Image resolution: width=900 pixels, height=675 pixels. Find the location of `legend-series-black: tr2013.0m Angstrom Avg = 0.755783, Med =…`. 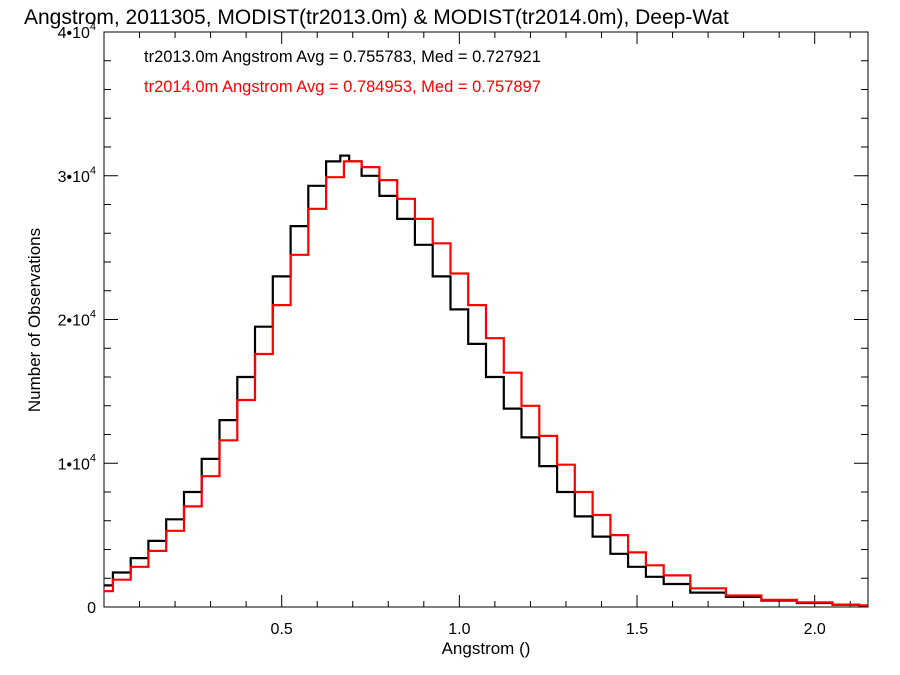

legend-series-black: tr2013.0m Angstrom Avg = 0.755783, Med =… is located at coordinates (342, 57).